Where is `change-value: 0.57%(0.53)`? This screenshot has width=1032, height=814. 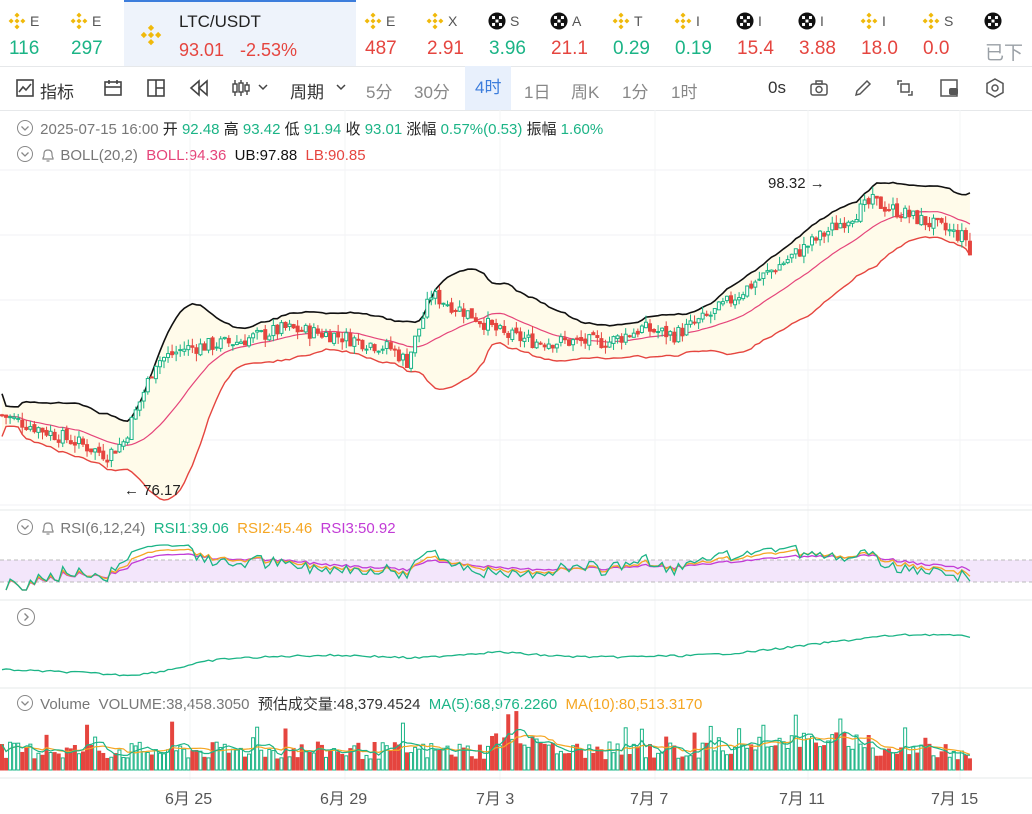 change-value: 0.57%(0.53) is located at coordinates (481, 129).